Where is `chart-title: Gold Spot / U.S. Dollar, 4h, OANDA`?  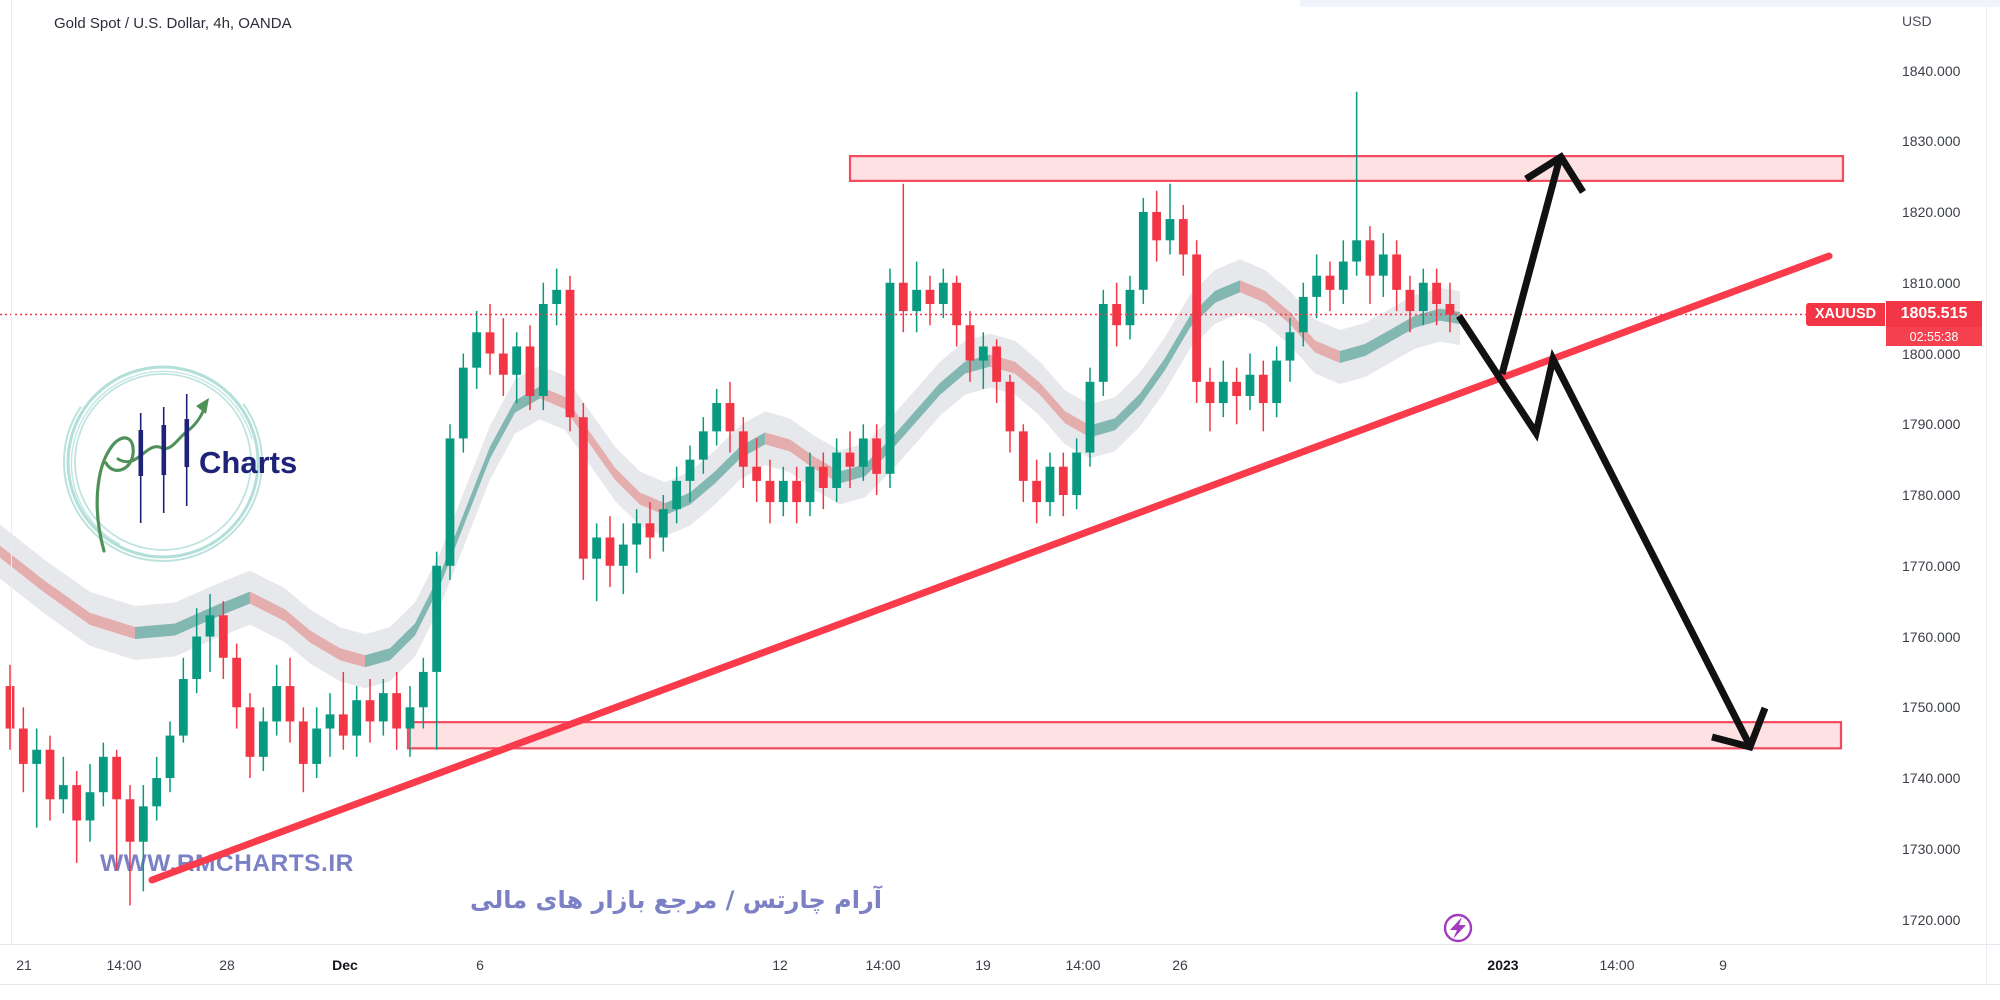
chart-title: Gold Spot / U.S. Dollar, 4h, OANDA is located at coordinates (173, 23).